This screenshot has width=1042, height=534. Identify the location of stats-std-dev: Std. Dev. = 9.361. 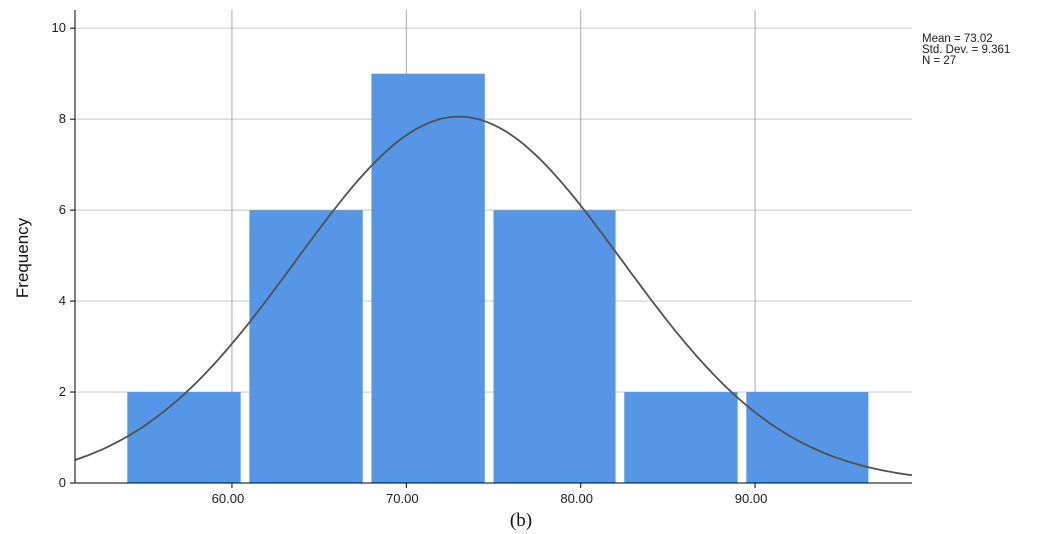
(966, 50).